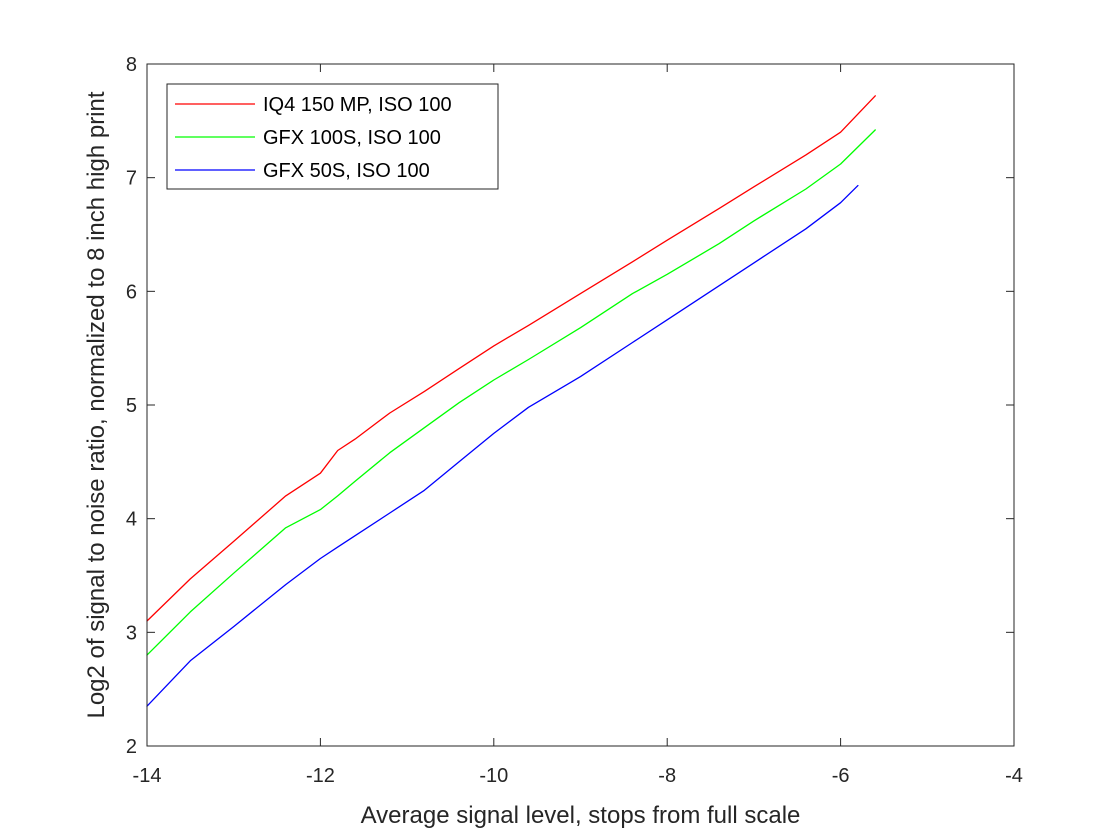 This screenshot has height=840, width=1120. What do you see at coordinates (131, 292) in the screenshot?
I see `y-tick-label: 6` at bounding box center [131, 292].